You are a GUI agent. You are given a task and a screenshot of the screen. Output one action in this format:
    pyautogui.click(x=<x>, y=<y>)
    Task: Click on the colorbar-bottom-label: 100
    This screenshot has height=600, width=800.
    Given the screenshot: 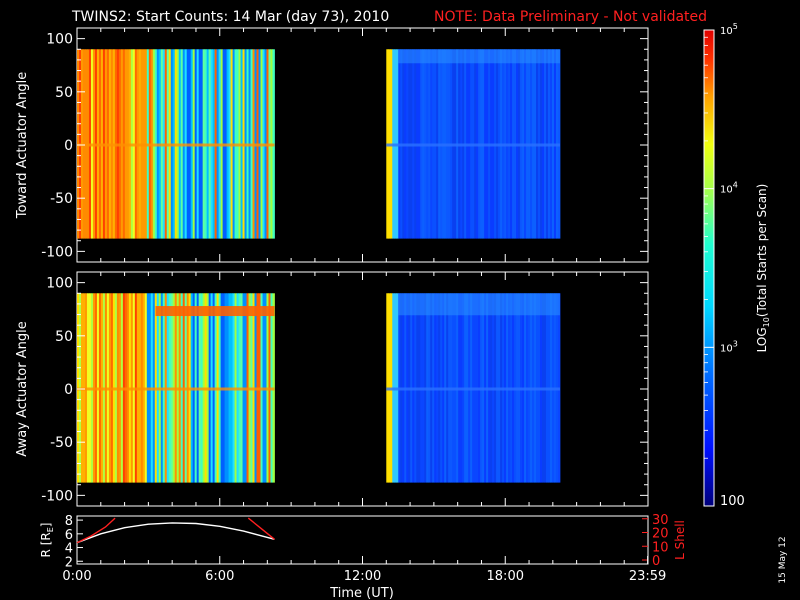 What is the action you would take?
    pyautogui.click(x=732, y=501)
    